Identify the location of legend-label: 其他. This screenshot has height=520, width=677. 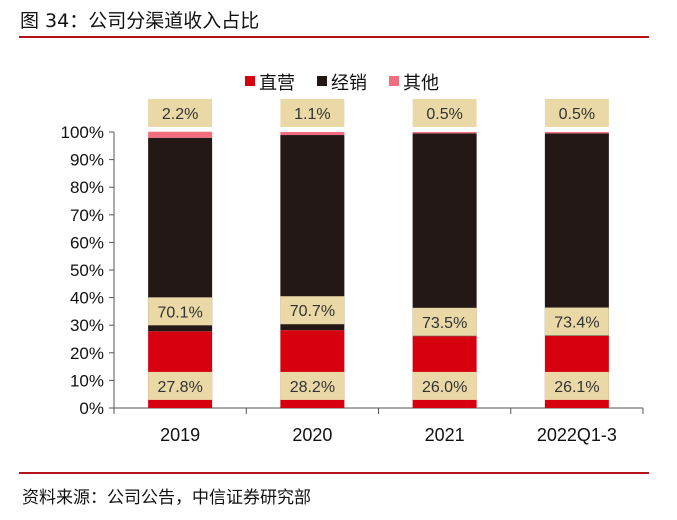
(421, 83).